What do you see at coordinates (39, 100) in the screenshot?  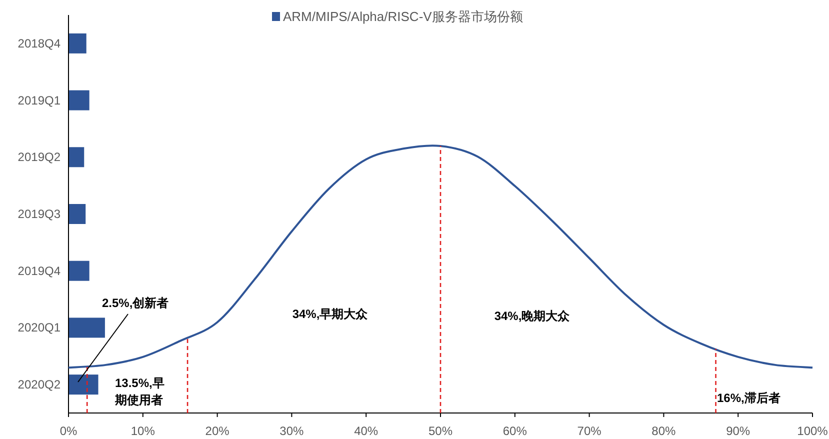 I see `y-tick-label: 2019Q1` at bounding box center [39, 100].